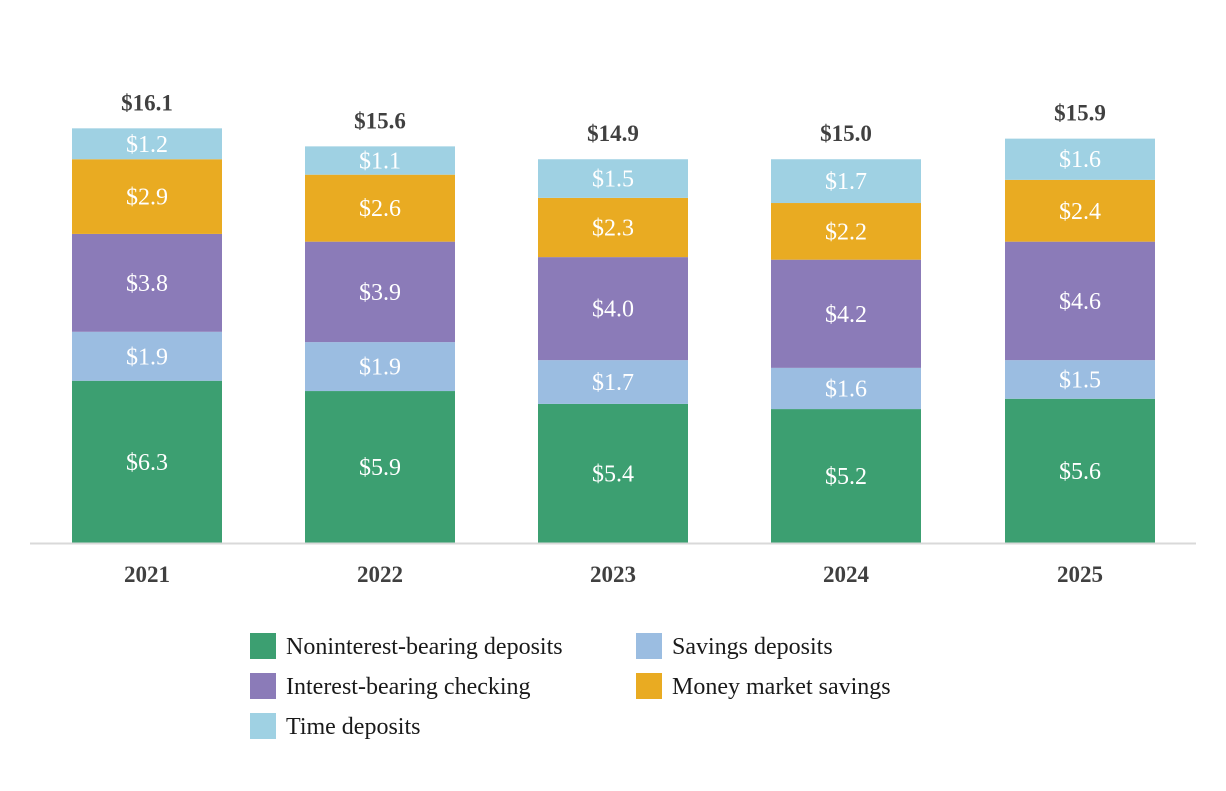 The width and height of the screenshot is (1226, 791). I want to click on bar-segment-noninterest-bearing-deposits-2022, so click(380, 467).